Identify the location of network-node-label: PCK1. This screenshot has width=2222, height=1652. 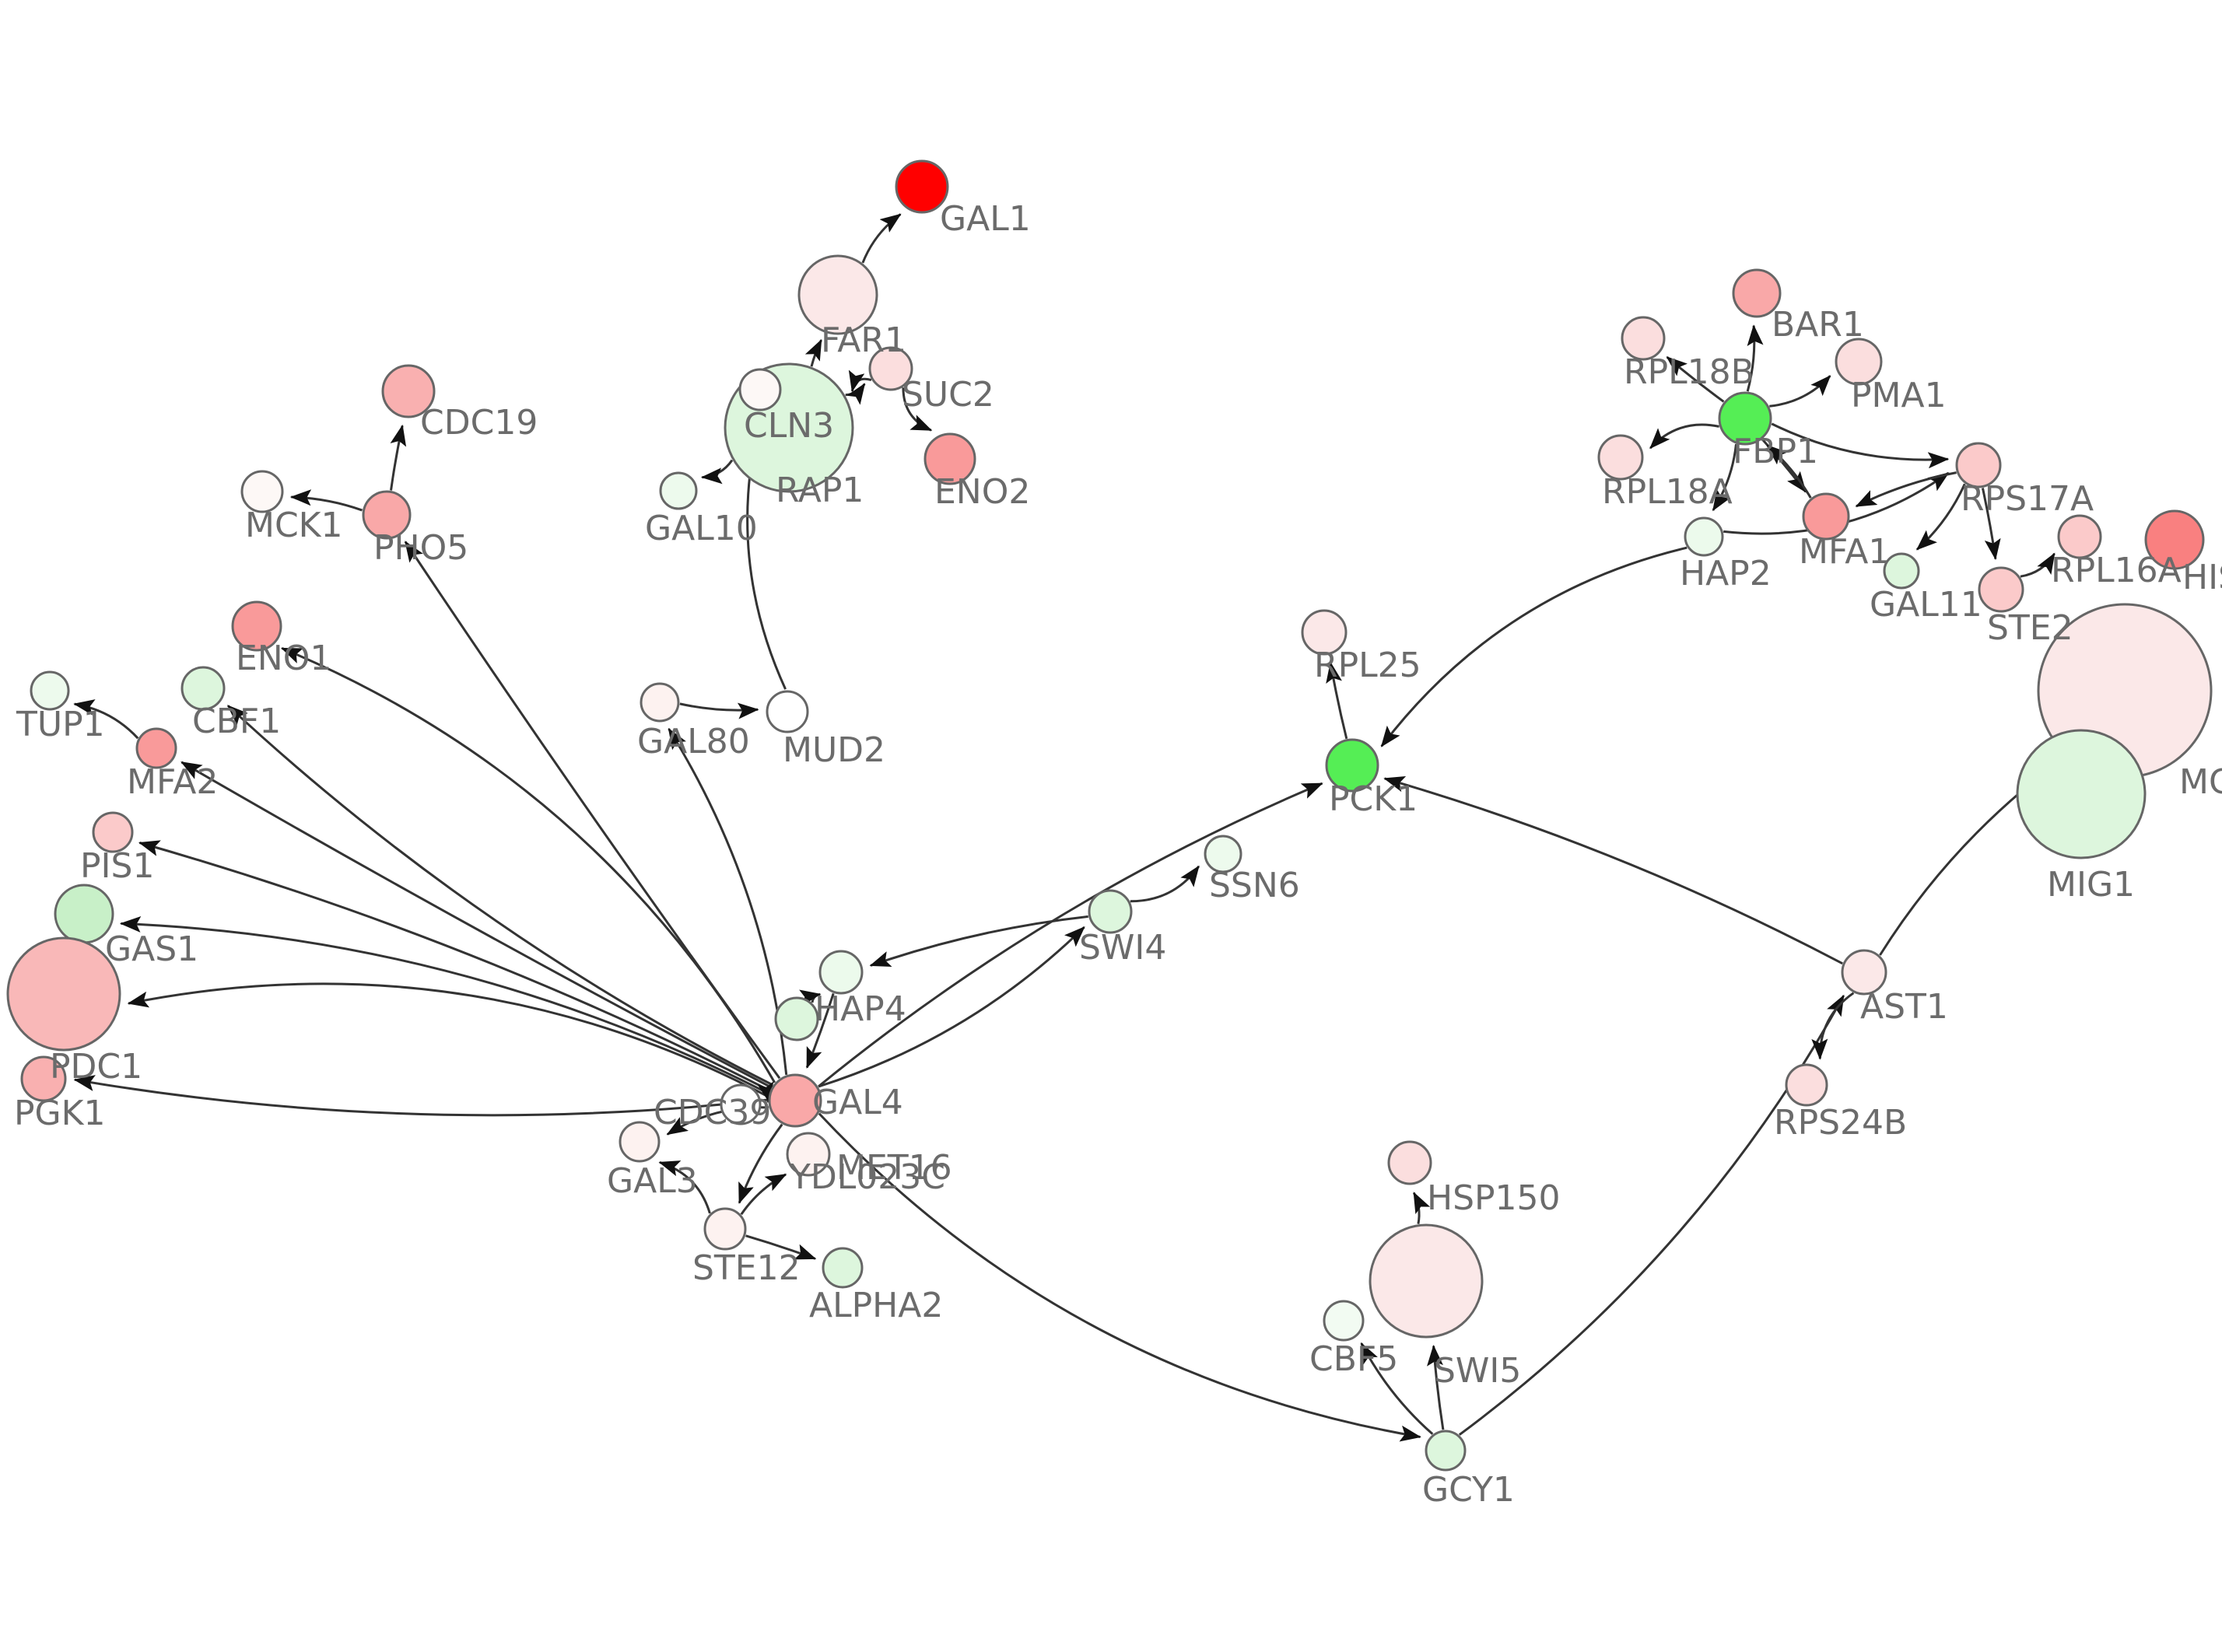
(1373, 799).